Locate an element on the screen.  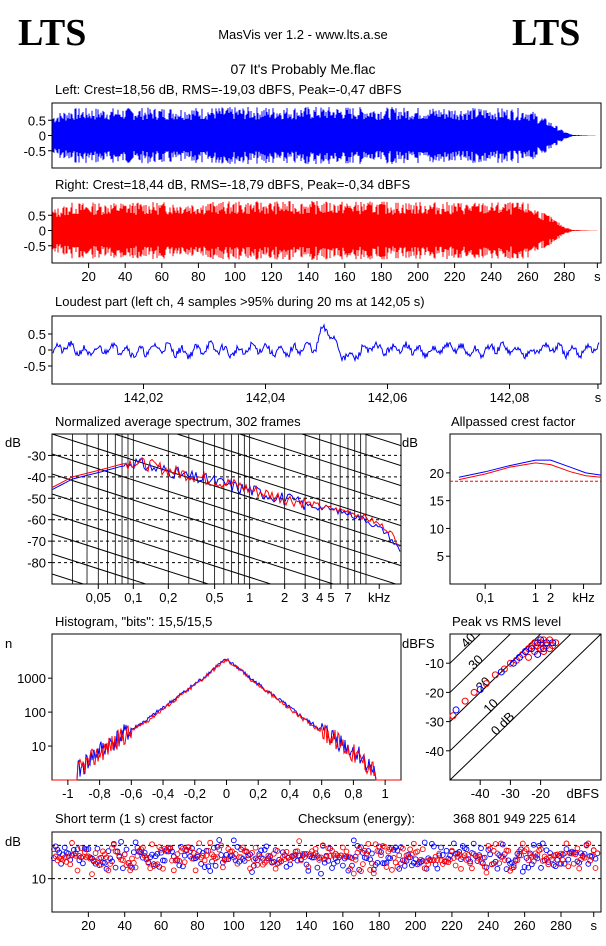
histogram-title: Histogram, "bits": 15,5/15,5 is located at coordinates (134, 621).